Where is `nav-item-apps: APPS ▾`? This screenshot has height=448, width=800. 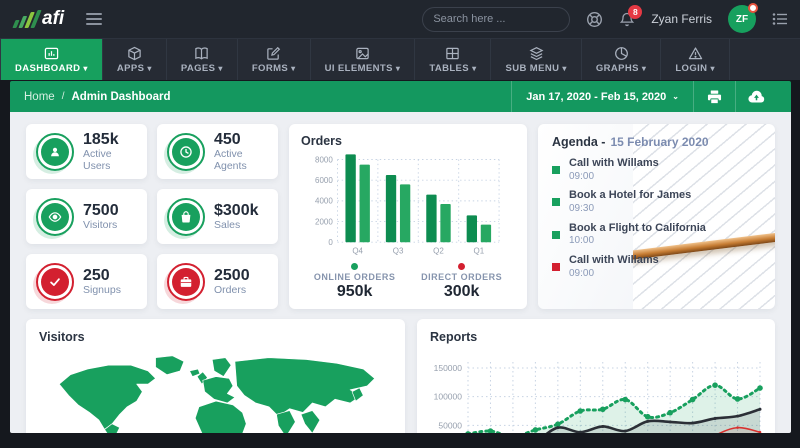 nav-item-apps: APPS ▾ is located at coordinates (135, 59).